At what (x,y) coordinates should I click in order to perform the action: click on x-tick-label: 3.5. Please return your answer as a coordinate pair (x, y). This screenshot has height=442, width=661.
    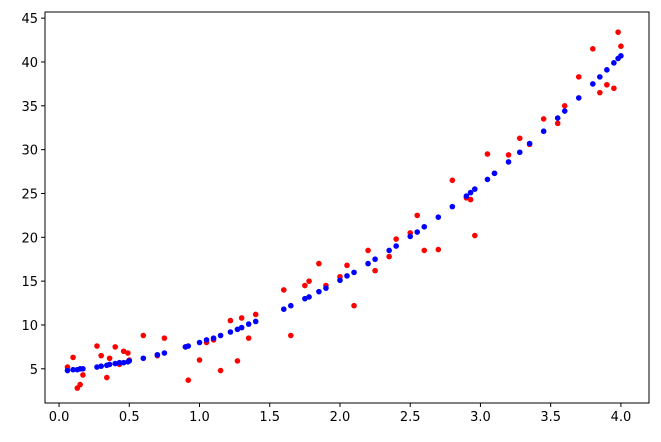
    Looking at the image, I should click on (550, 417).